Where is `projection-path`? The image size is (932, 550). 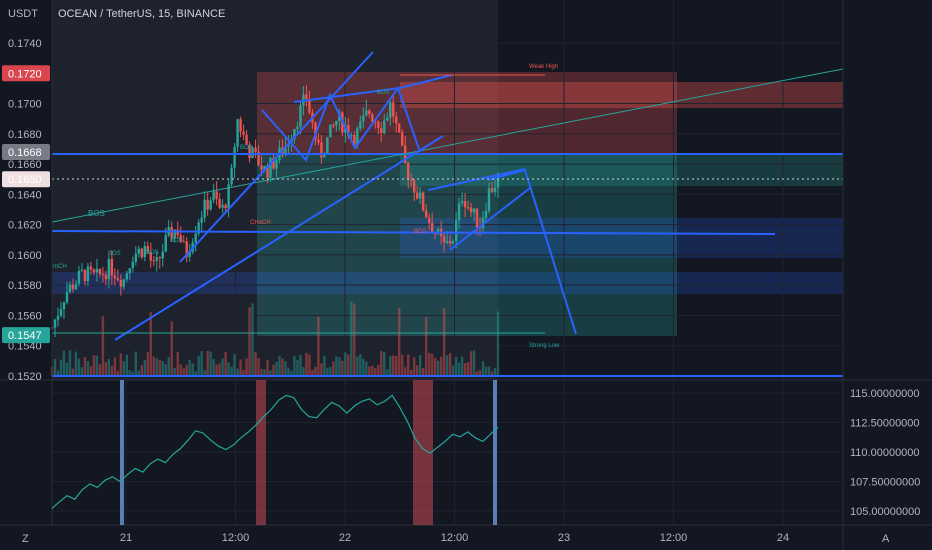 projection-path is located at coordinates (532, 251).